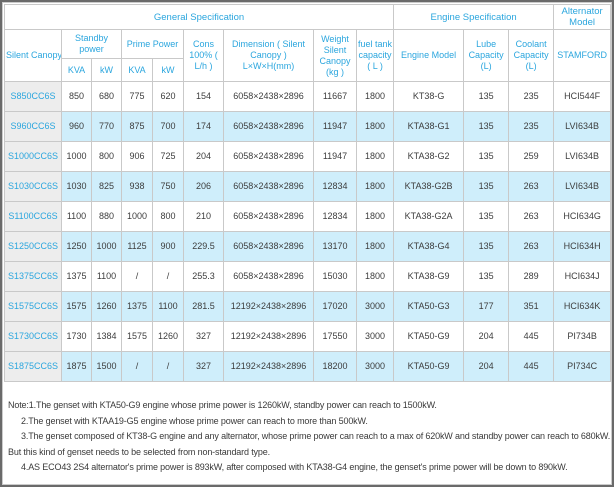  Describe the element at coordinates (335, 96) in the screenshot. I see `cell-weight: 11667` at that location.